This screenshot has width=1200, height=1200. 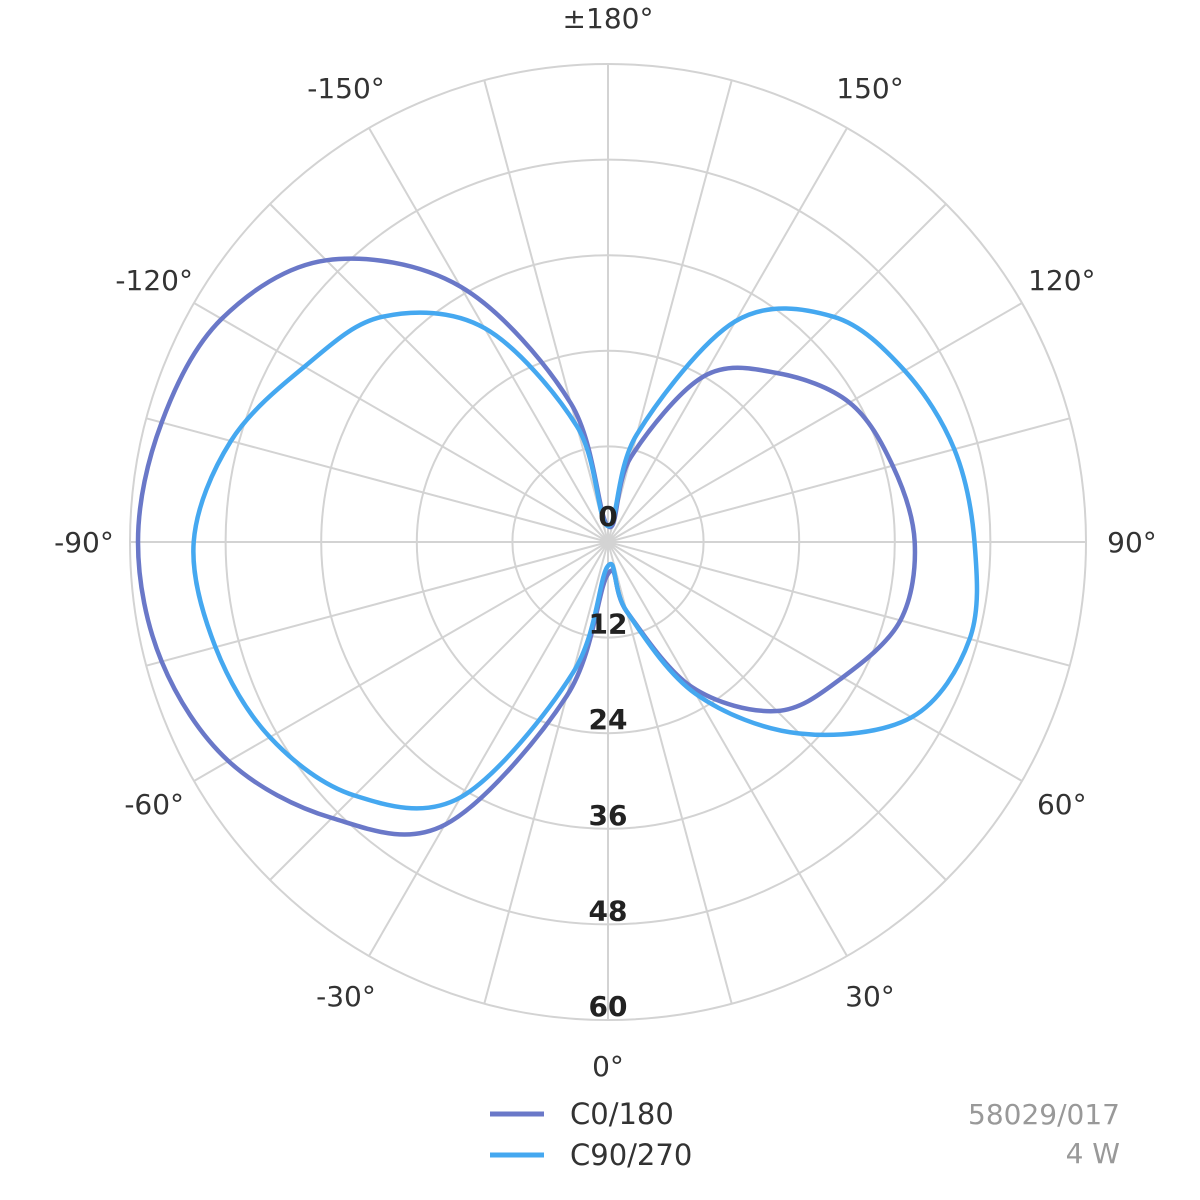 I want to click on radial-labels: 0 12 24 36 48 60, so click(x=608, y=761).